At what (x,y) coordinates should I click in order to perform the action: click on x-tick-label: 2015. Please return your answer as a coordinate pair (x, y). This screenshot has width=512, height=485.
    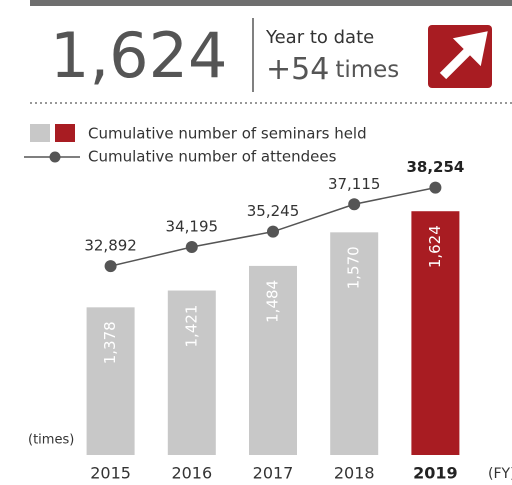
    Looking at the image, I should click on (110, 473).